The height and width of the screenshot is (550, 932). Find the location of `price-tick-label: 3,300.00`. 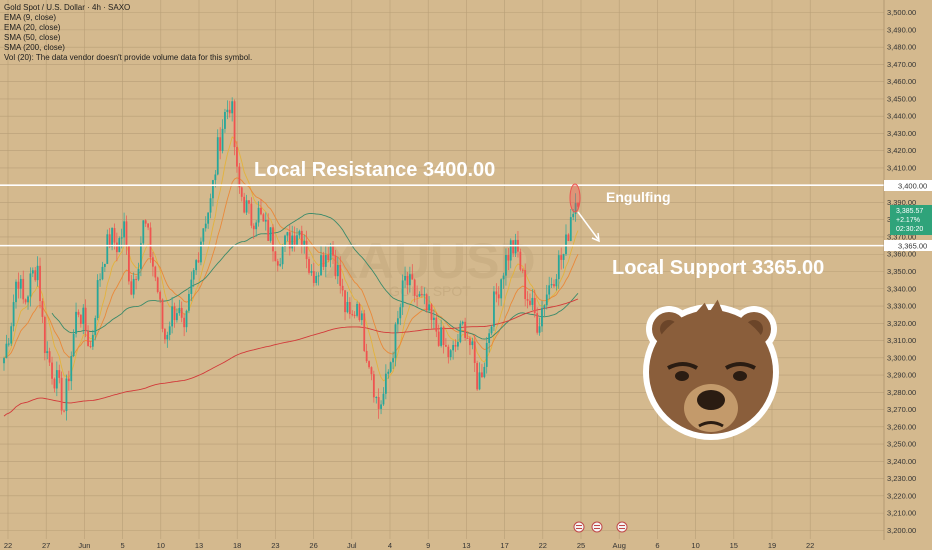

price-tick-label: 3,300.00 is located at coordinates (901, 357).